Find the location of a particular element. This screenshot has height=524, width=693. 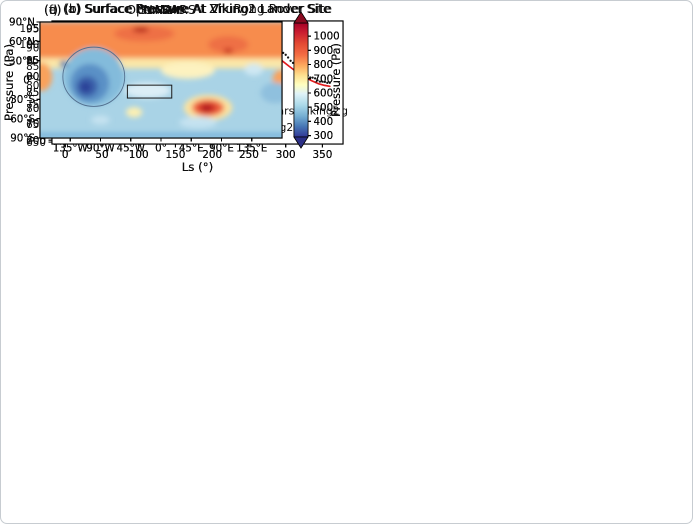

x-tick-label: 200 is located at coordinates (212, 155).